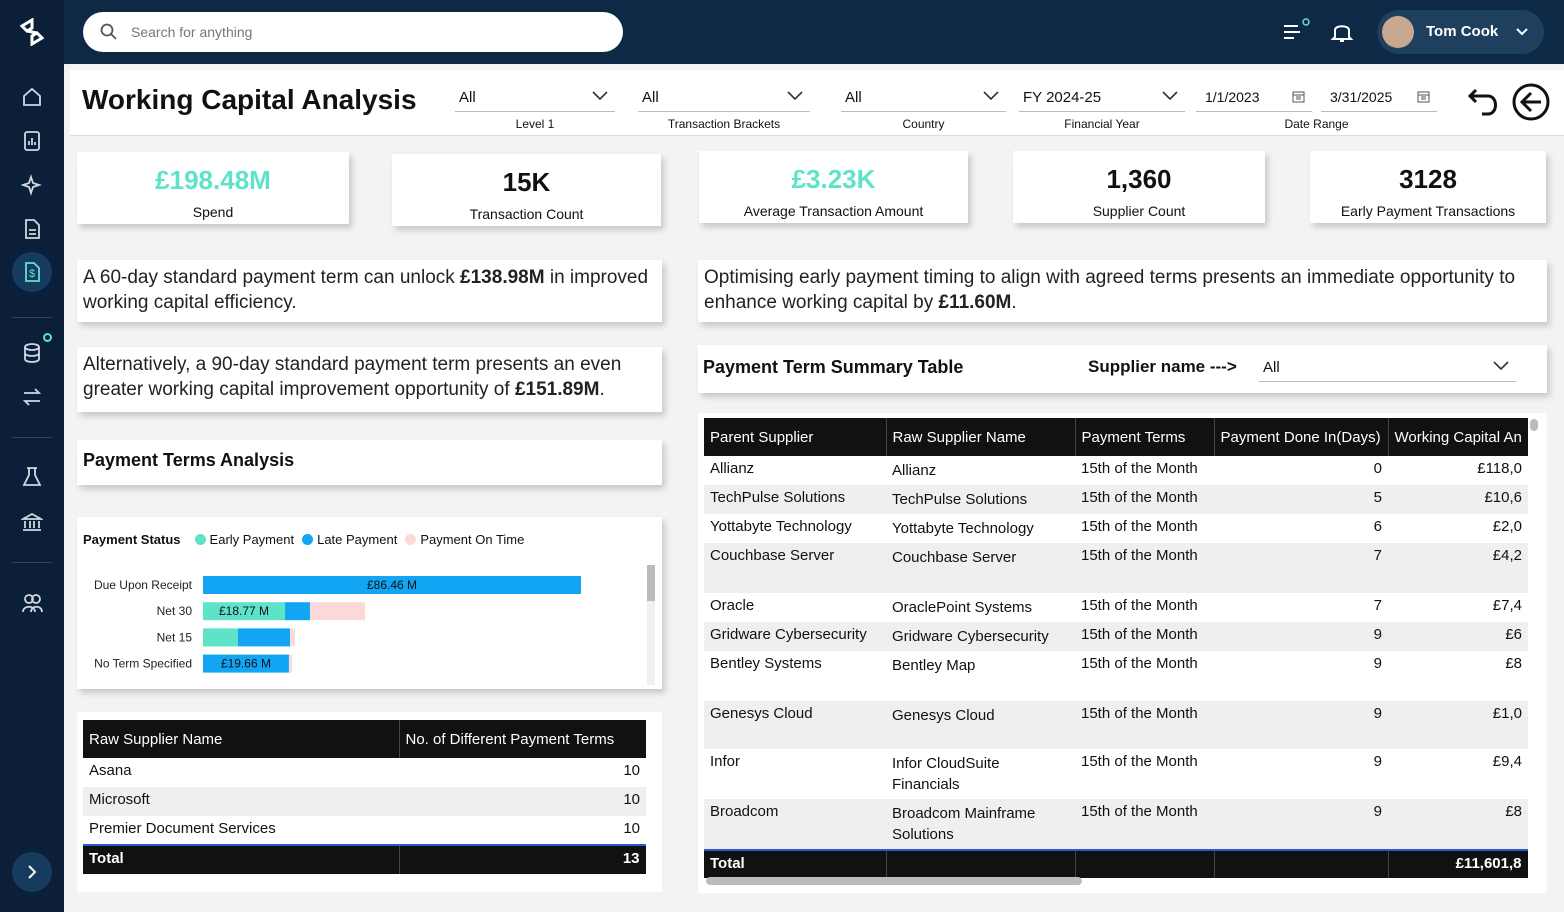  What do you see at coordinates (1458, 636) in the screenshot?
I see `table-cell: £6` at bounding box center [1458, 636].